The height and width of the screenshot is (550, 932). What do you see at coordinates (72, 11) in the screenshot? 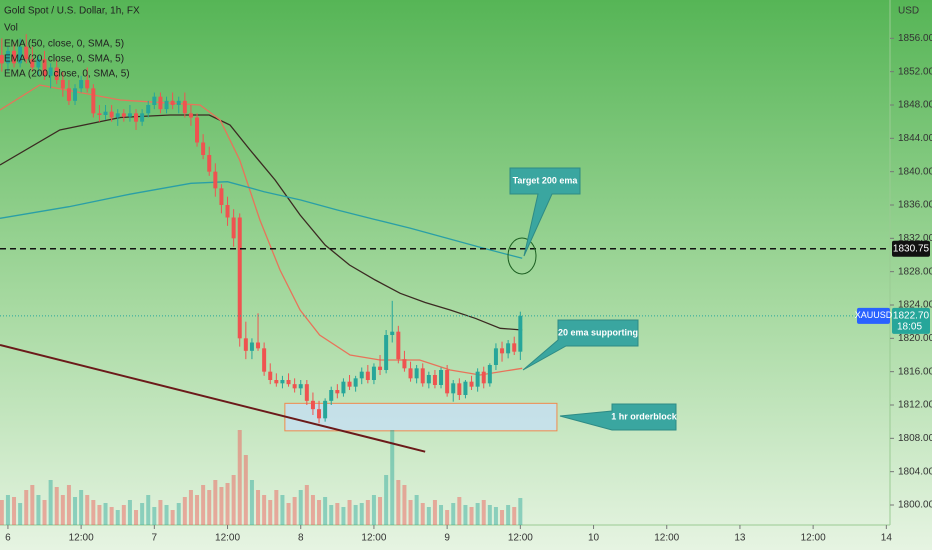
I see `chart-title: Gold Spot / U.S. Dollar, 1h, FX` at bounding box center [72, 11].